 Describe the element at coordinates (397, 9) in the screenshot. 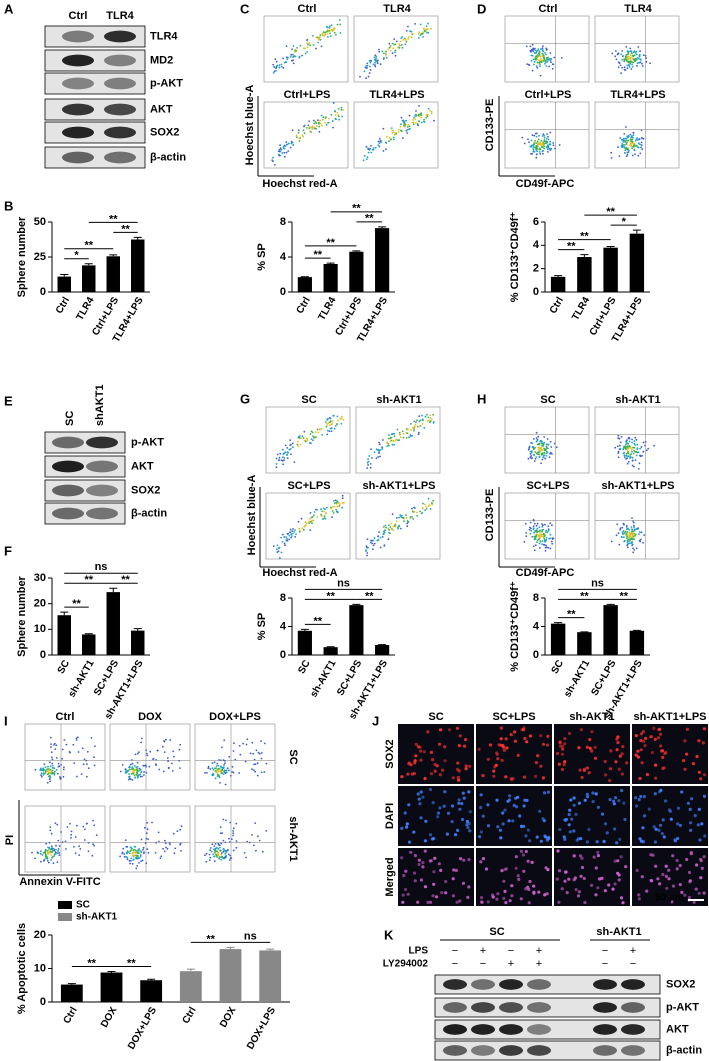

I see `condition-label: TLR4` at that location.